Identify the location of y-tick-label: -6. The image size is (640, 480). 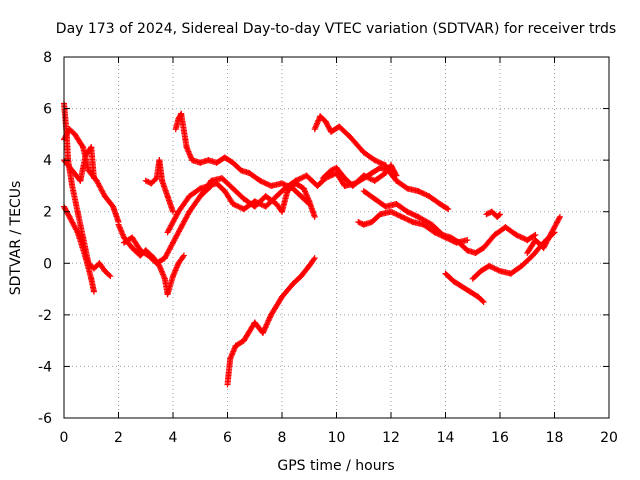
(45, 419).